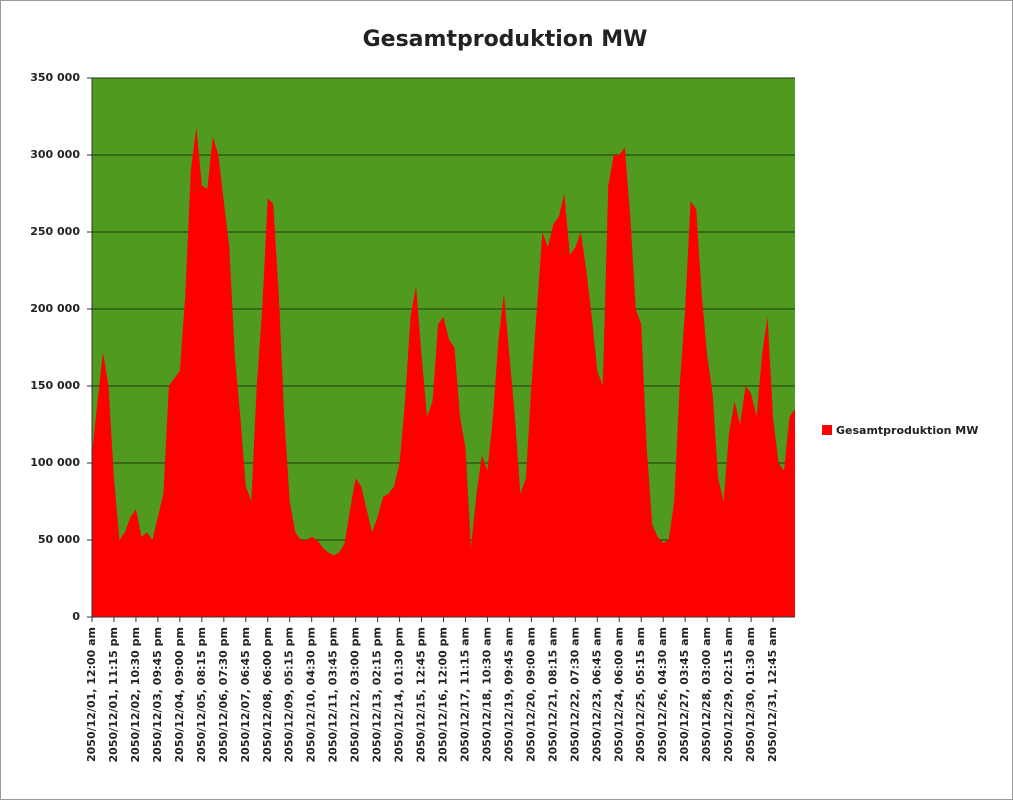  What do you see at coordinates (399, 694) in the screenshot?
I see `x-tick-label: 2050/12/14, 01:30 pm` at bounding box center [399, 694].